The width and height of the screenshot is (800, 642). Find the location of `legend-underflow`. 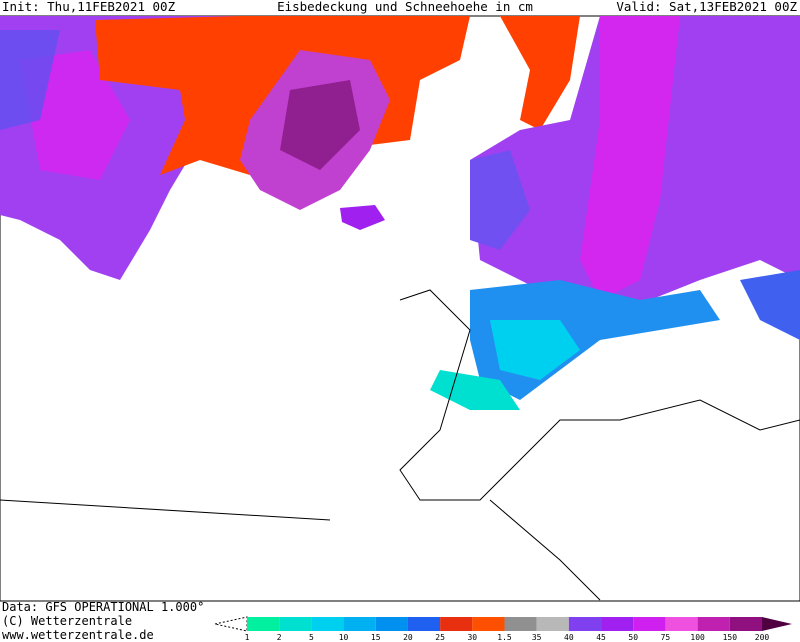

legend-underflow is located at coordinates (231, 624).